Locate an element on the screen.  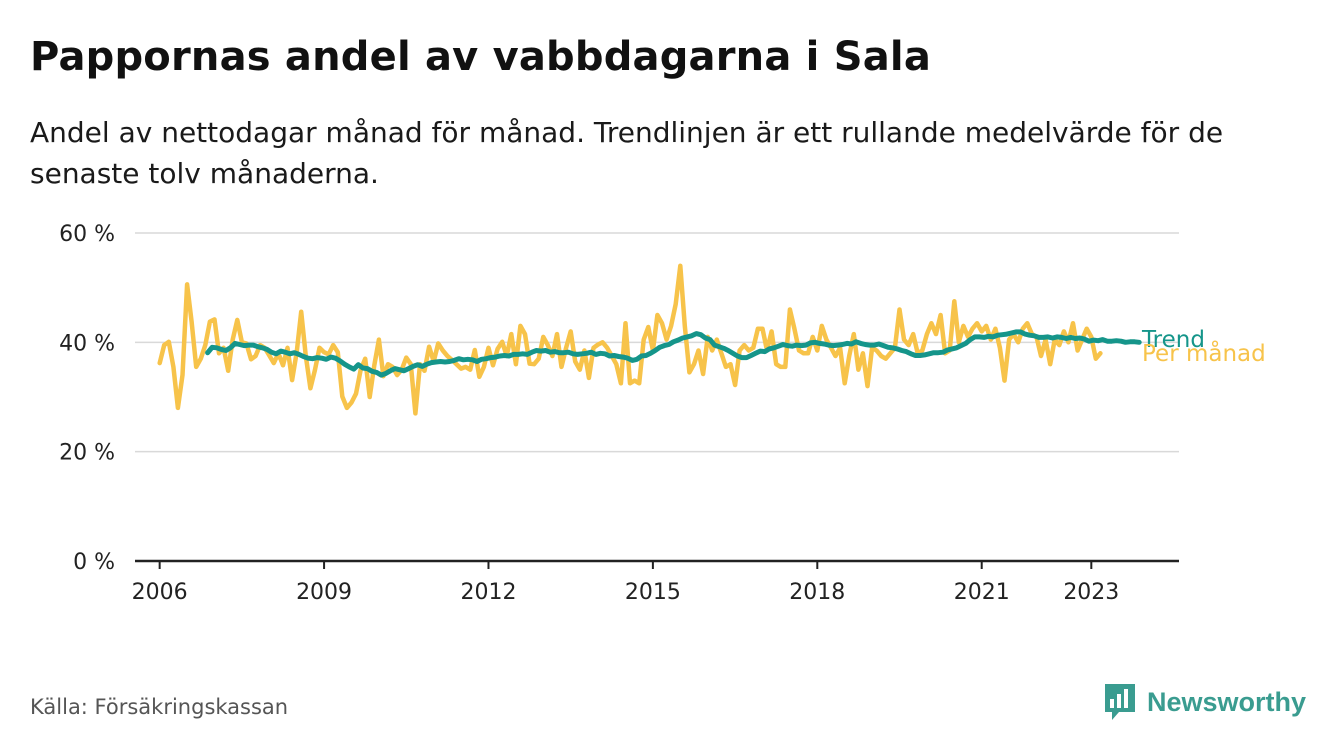
x-axis-ticks: 2006 2009 2012 2015 2018 2021 2023 is located at coordinates (625, 583).